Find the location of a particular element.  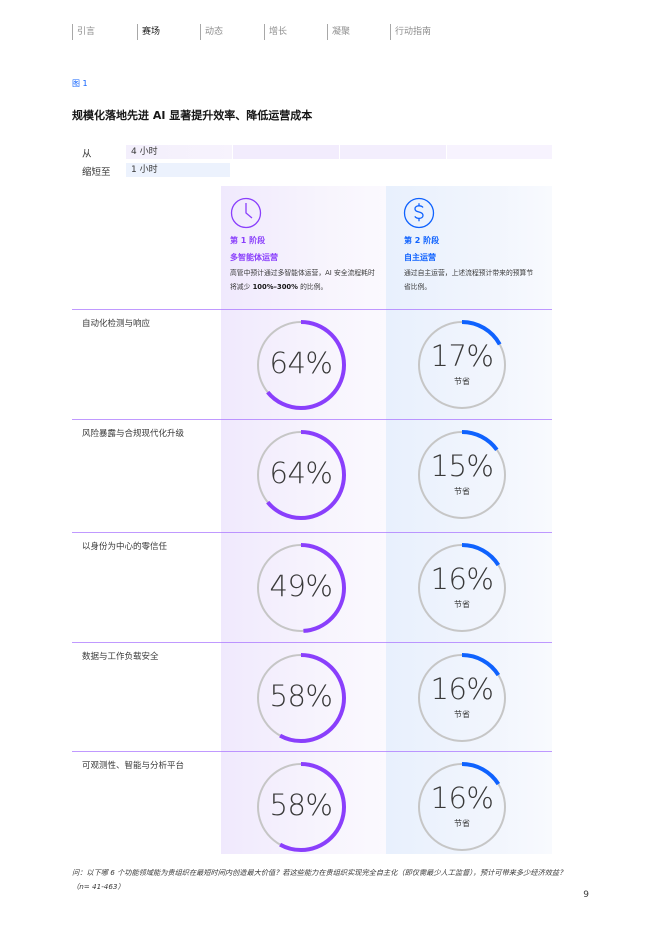

table-end is located at coordinates (312, 854).